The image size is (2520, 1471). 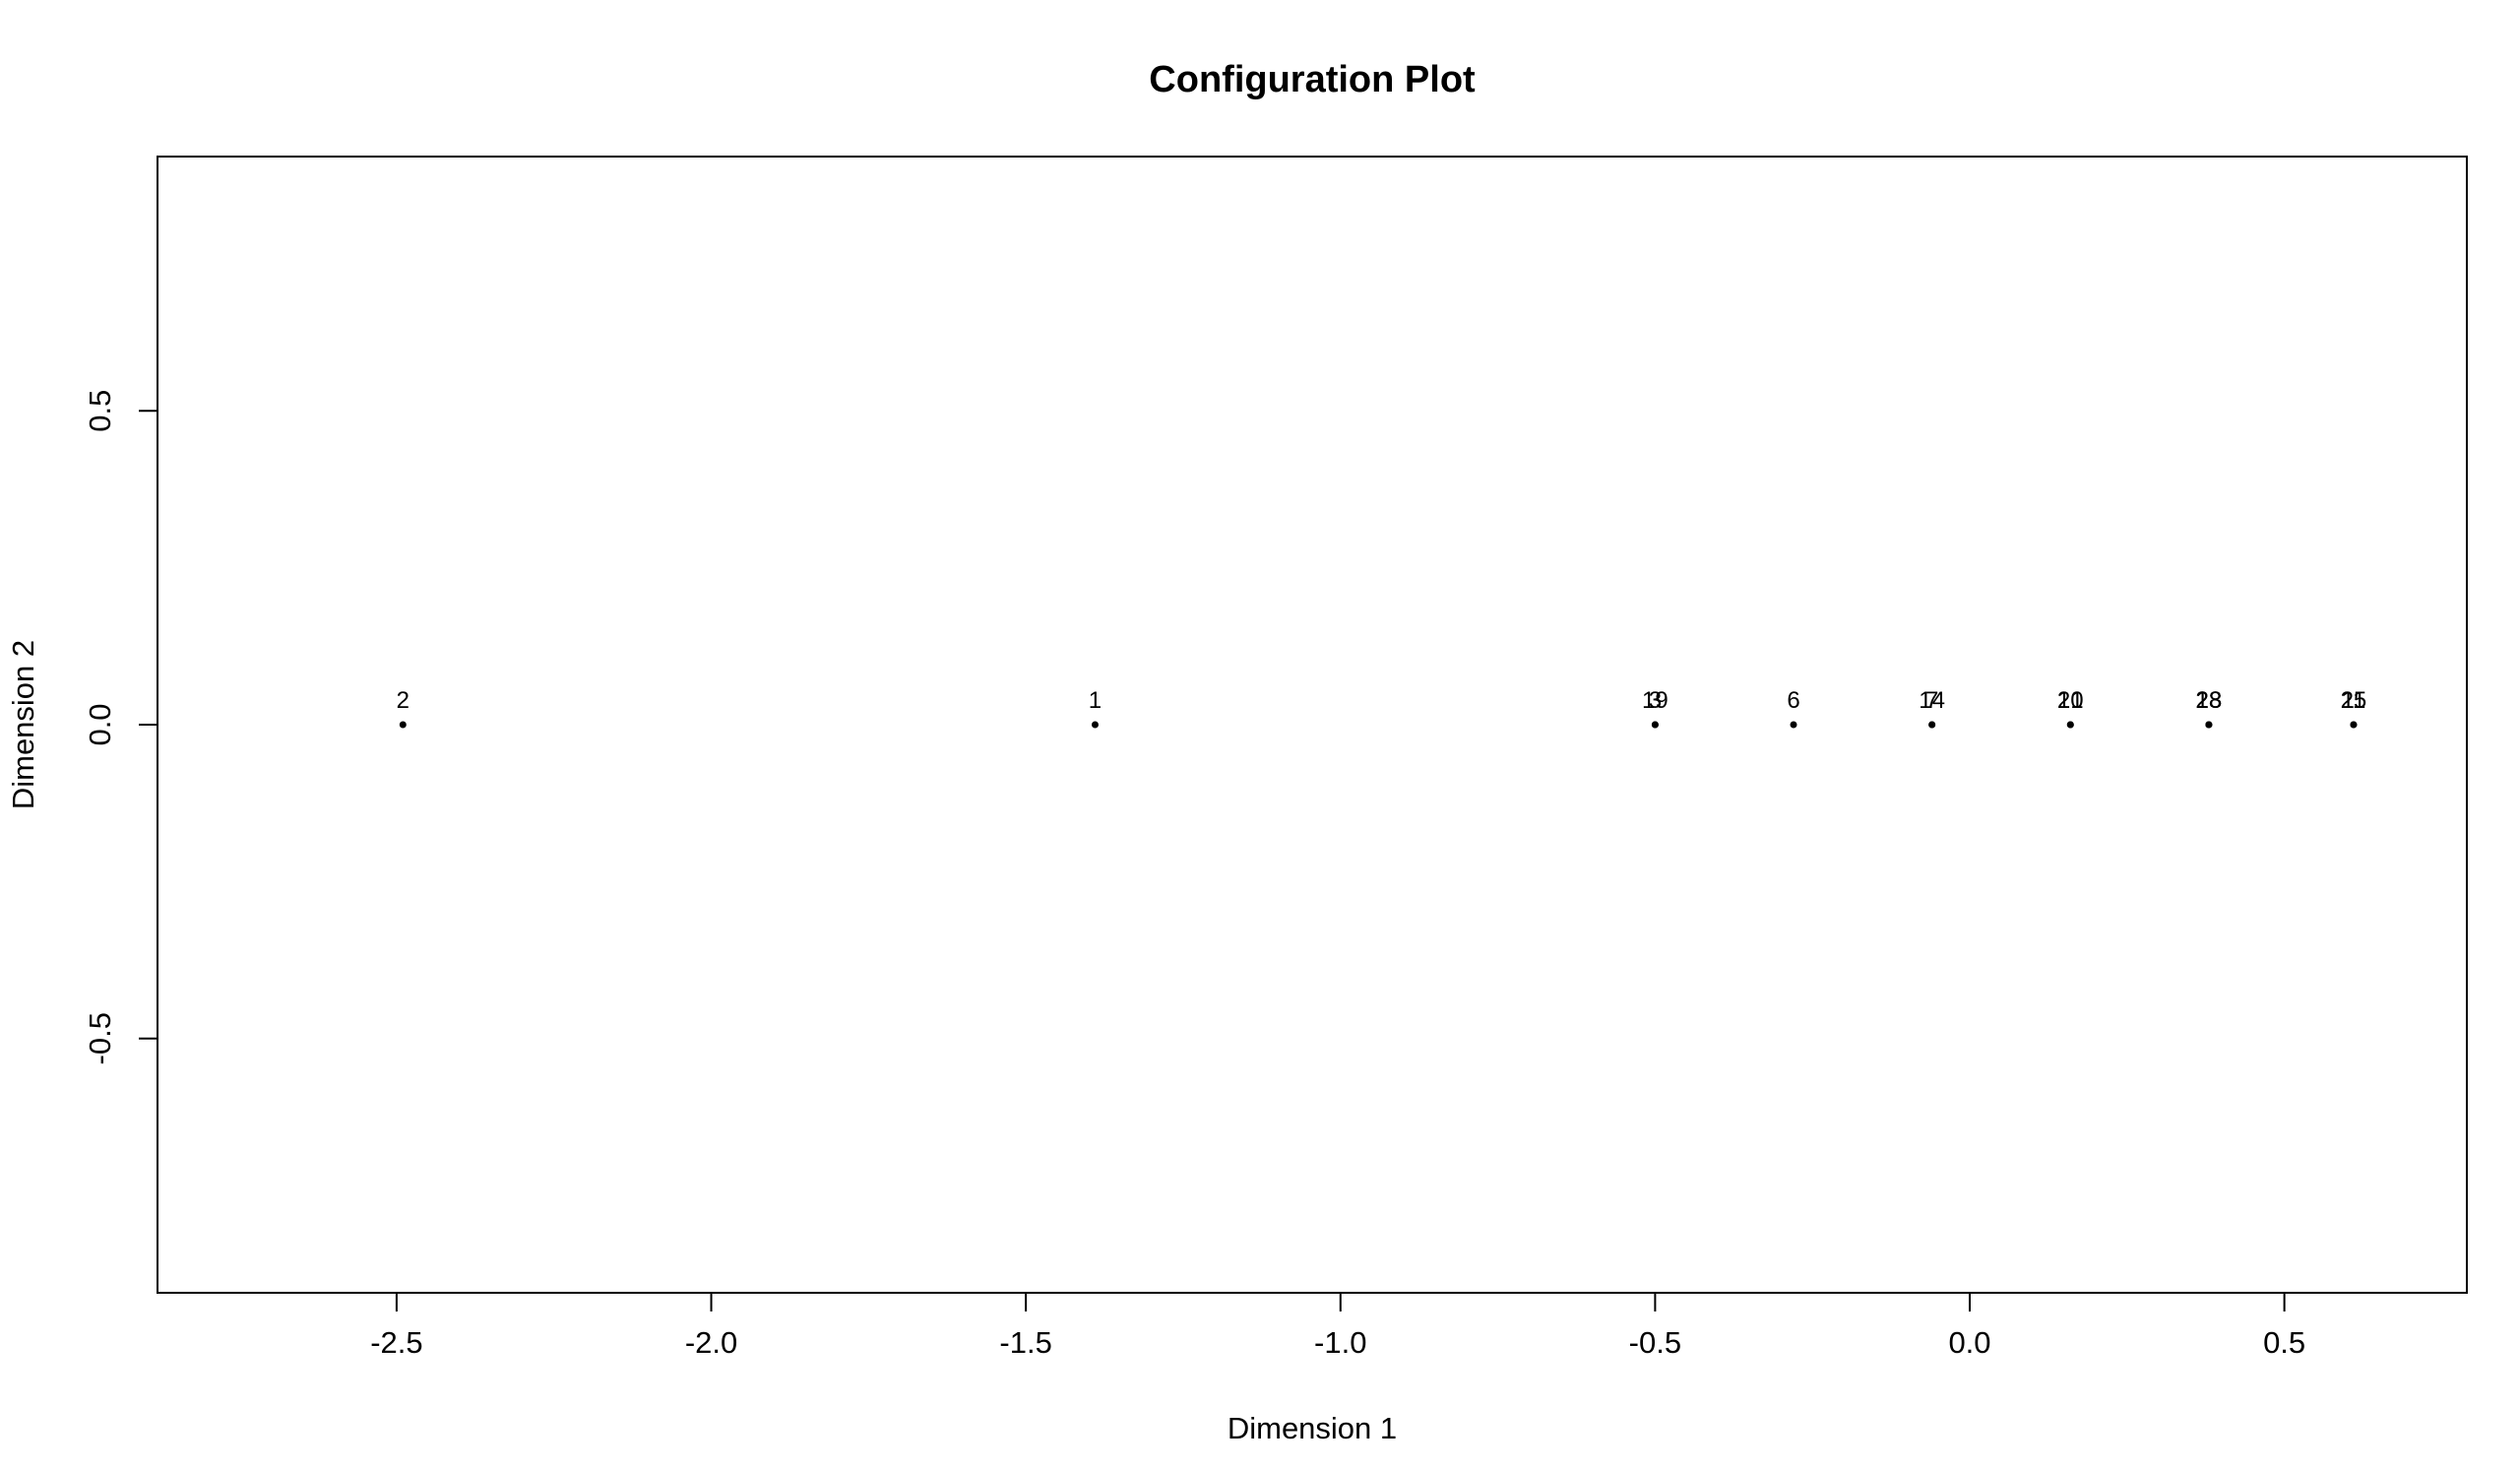 What do you see at coordinates (120, 727) in the screenshot?
I see `y-axis: -0.5 0.0 0.5` at bounding box center [120, 727].